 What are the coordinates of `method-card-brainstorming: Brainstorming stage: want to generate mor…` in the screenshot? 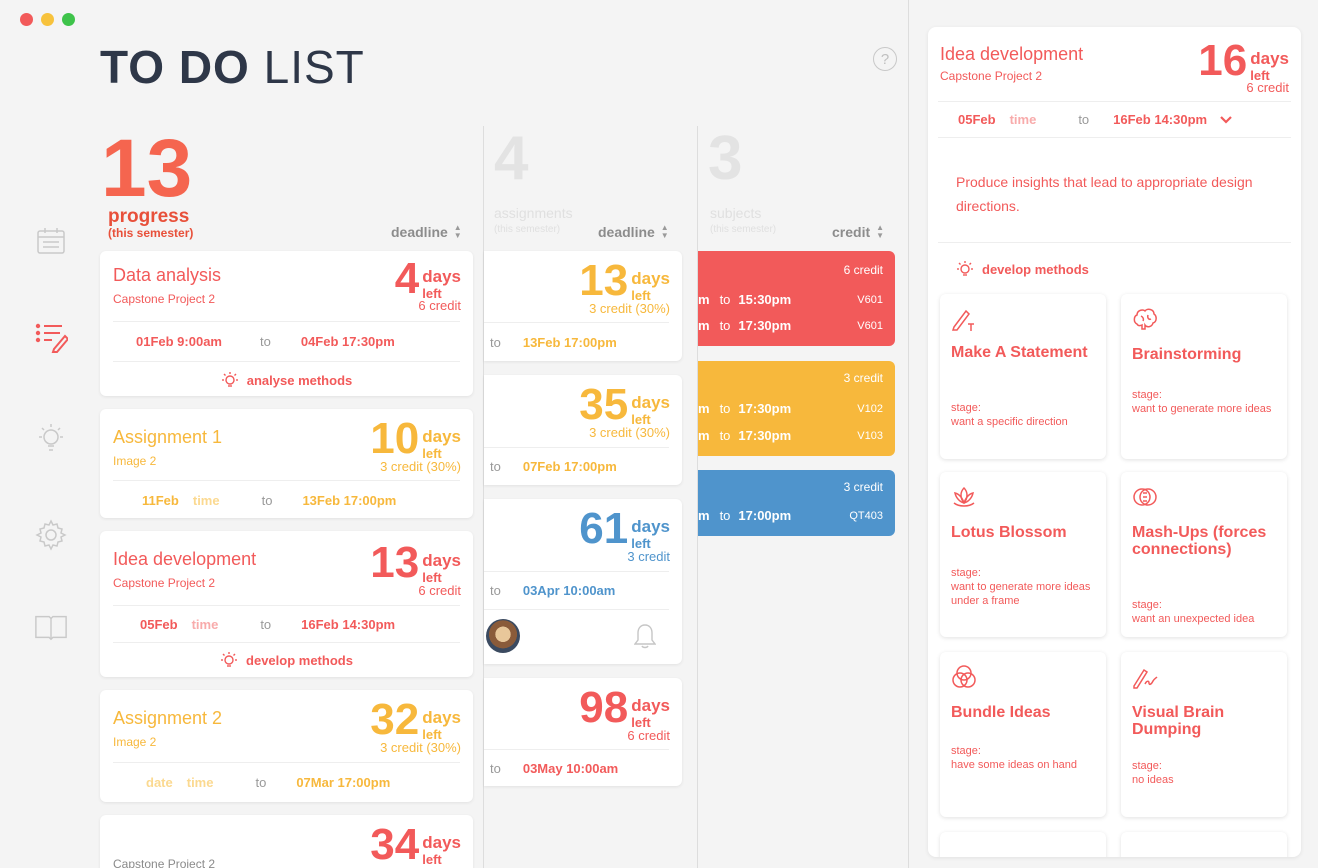 It's located at (1204, 376).